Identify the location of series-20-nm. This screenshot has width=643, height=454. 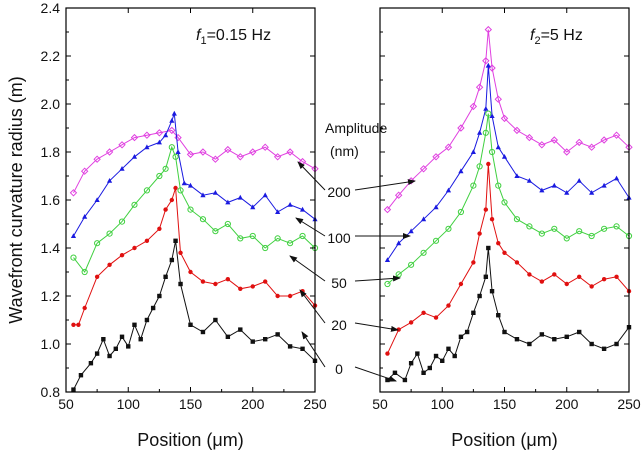
(194, 256).